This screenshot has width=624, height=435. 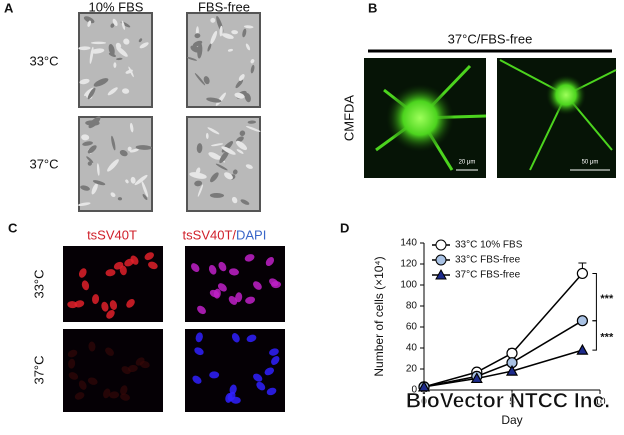 What do you see at coordinates (512, 402) in the screenshot?
I see `x-tick-label: 5` at bounding box center [512, 402].